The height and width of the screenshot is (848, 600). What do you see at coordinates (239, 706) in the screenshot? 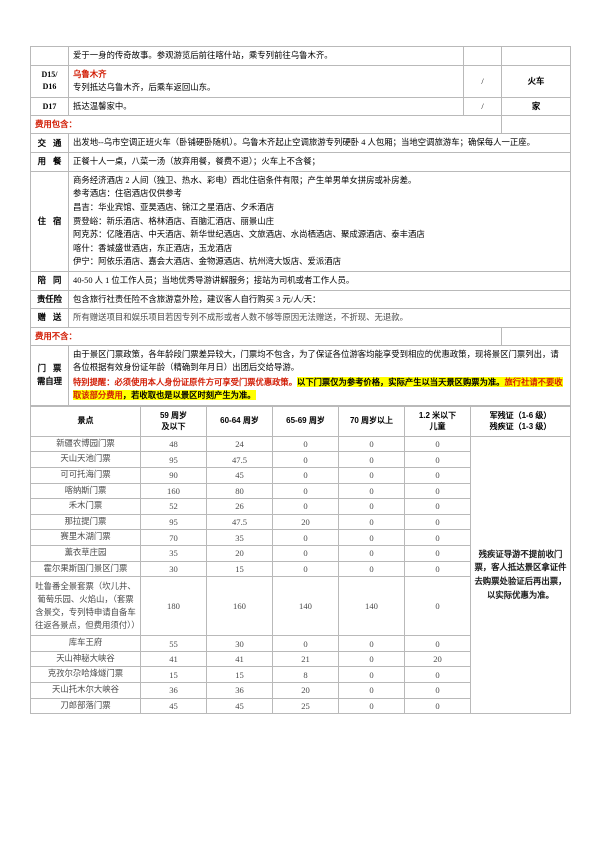
I see `price-cell: 45` at bounding box center [239, 706].